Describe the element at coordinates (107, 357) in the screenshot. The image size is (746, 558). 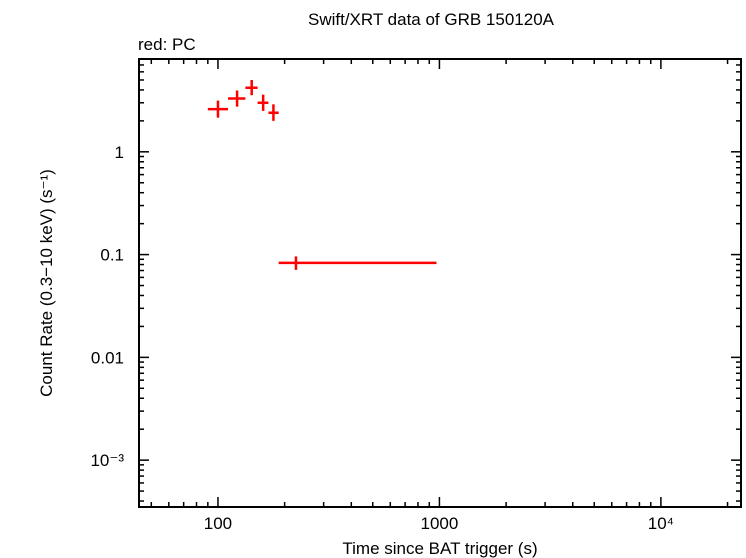
I see `y-tick-label: 0.01` at that location.